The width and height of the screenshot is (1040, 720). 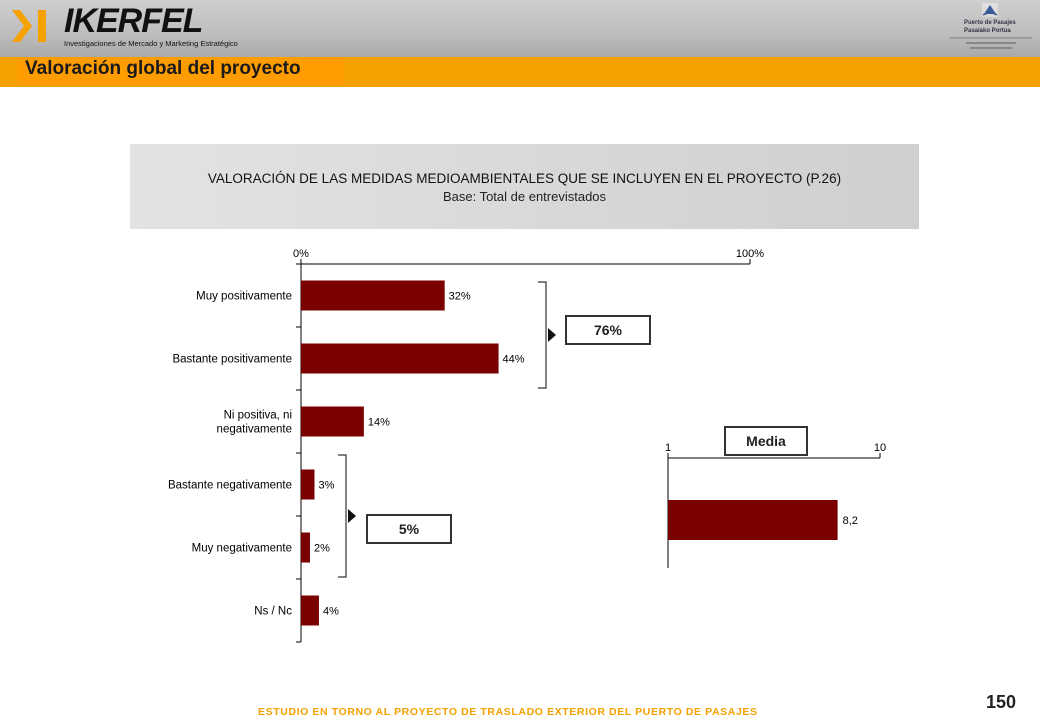 I want to click on positive-total-box: 76%, so click(x=608, y=330).